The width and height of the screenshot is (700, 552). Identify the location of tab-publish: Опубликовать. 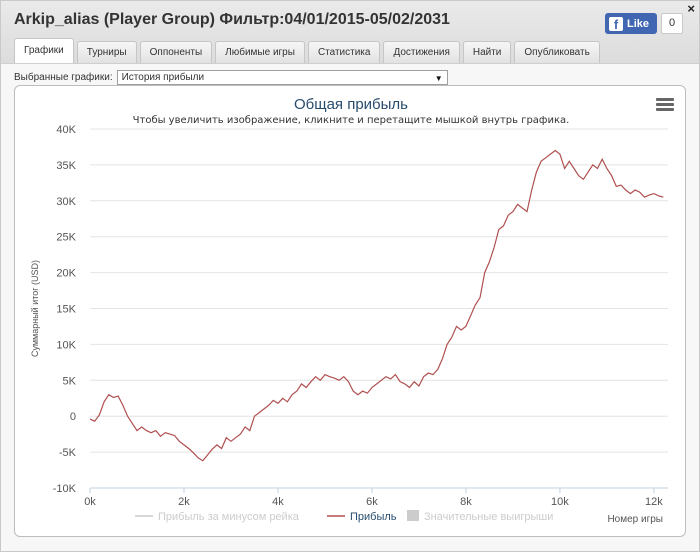
(557, 52).